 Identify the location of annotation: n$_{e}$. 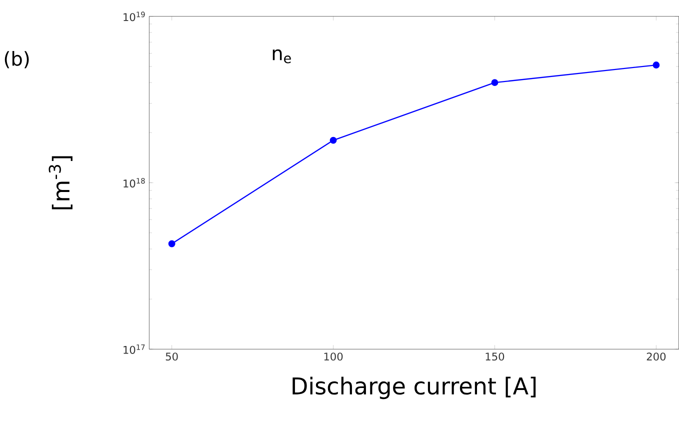
(281, 57).